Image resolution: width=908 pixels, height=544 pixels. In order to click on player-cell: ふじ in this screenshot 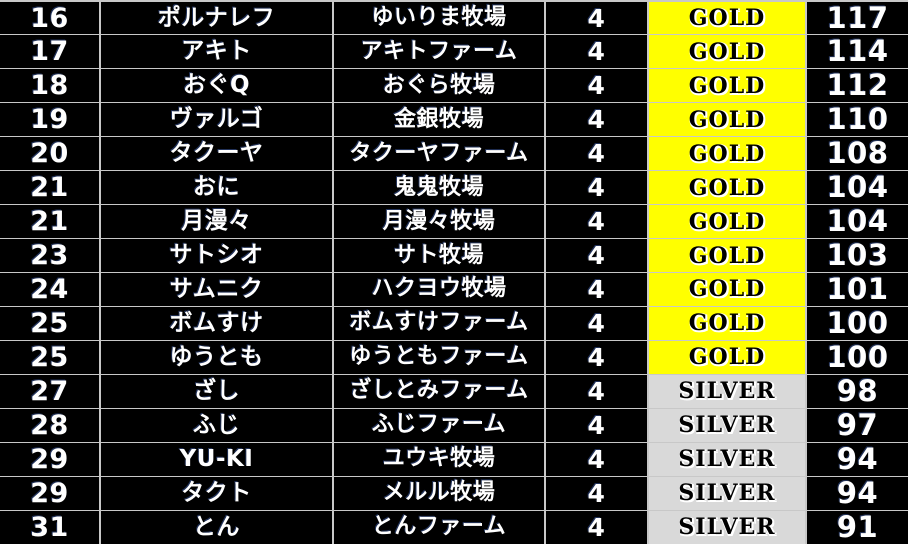, I will do `click(216, 425)`.